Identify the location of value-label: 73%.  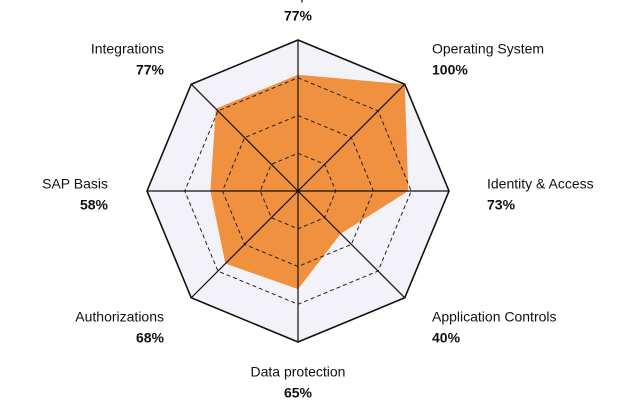
(501, 205).